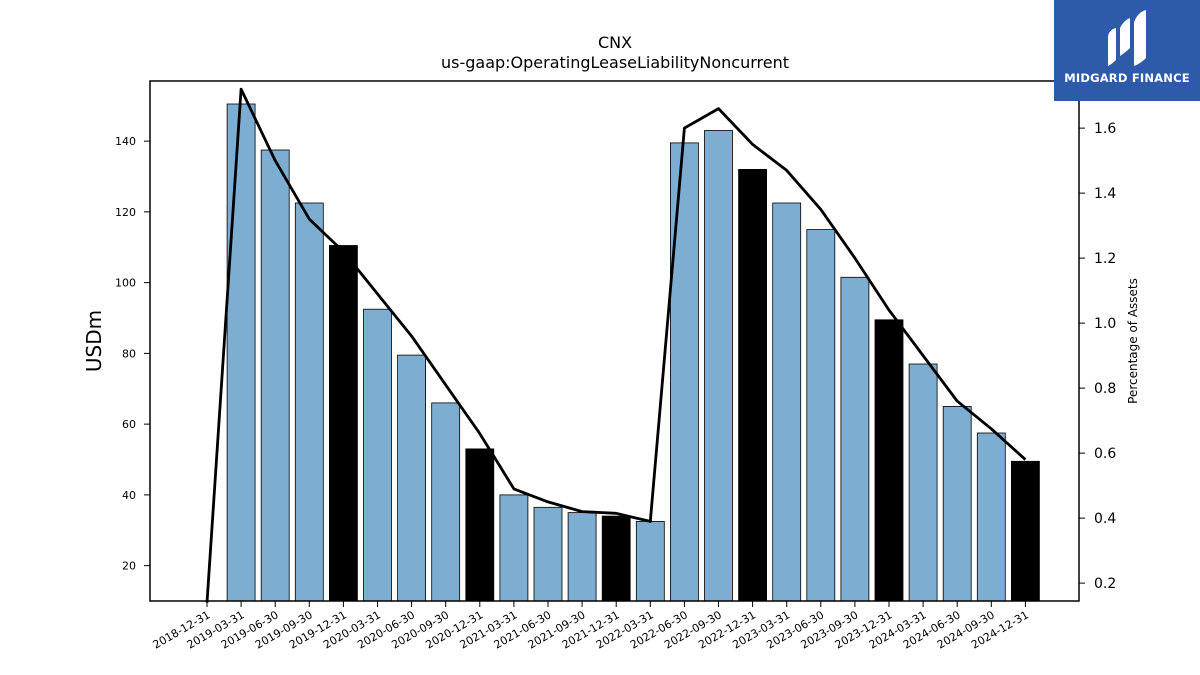  Describe the element at coordinates (129, 424) in the screenshot. I see `y-tick-label-60: 60` at that location.